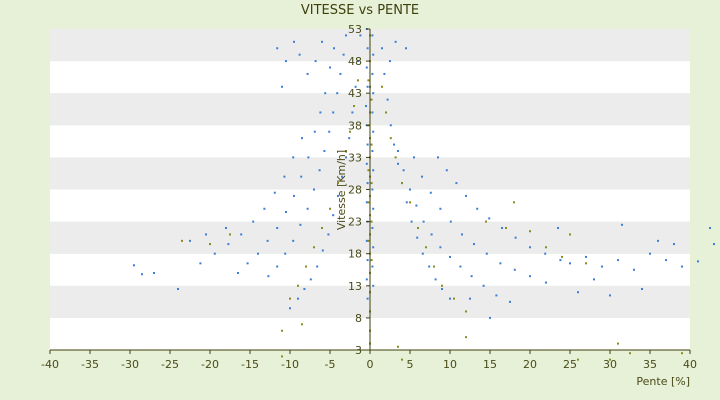 Image resolution: width=720 pixels, height=400 pixels. Describe the element at coordinates (330, 364) in the screenshot. I see `x-tick-label: -5` at that location.